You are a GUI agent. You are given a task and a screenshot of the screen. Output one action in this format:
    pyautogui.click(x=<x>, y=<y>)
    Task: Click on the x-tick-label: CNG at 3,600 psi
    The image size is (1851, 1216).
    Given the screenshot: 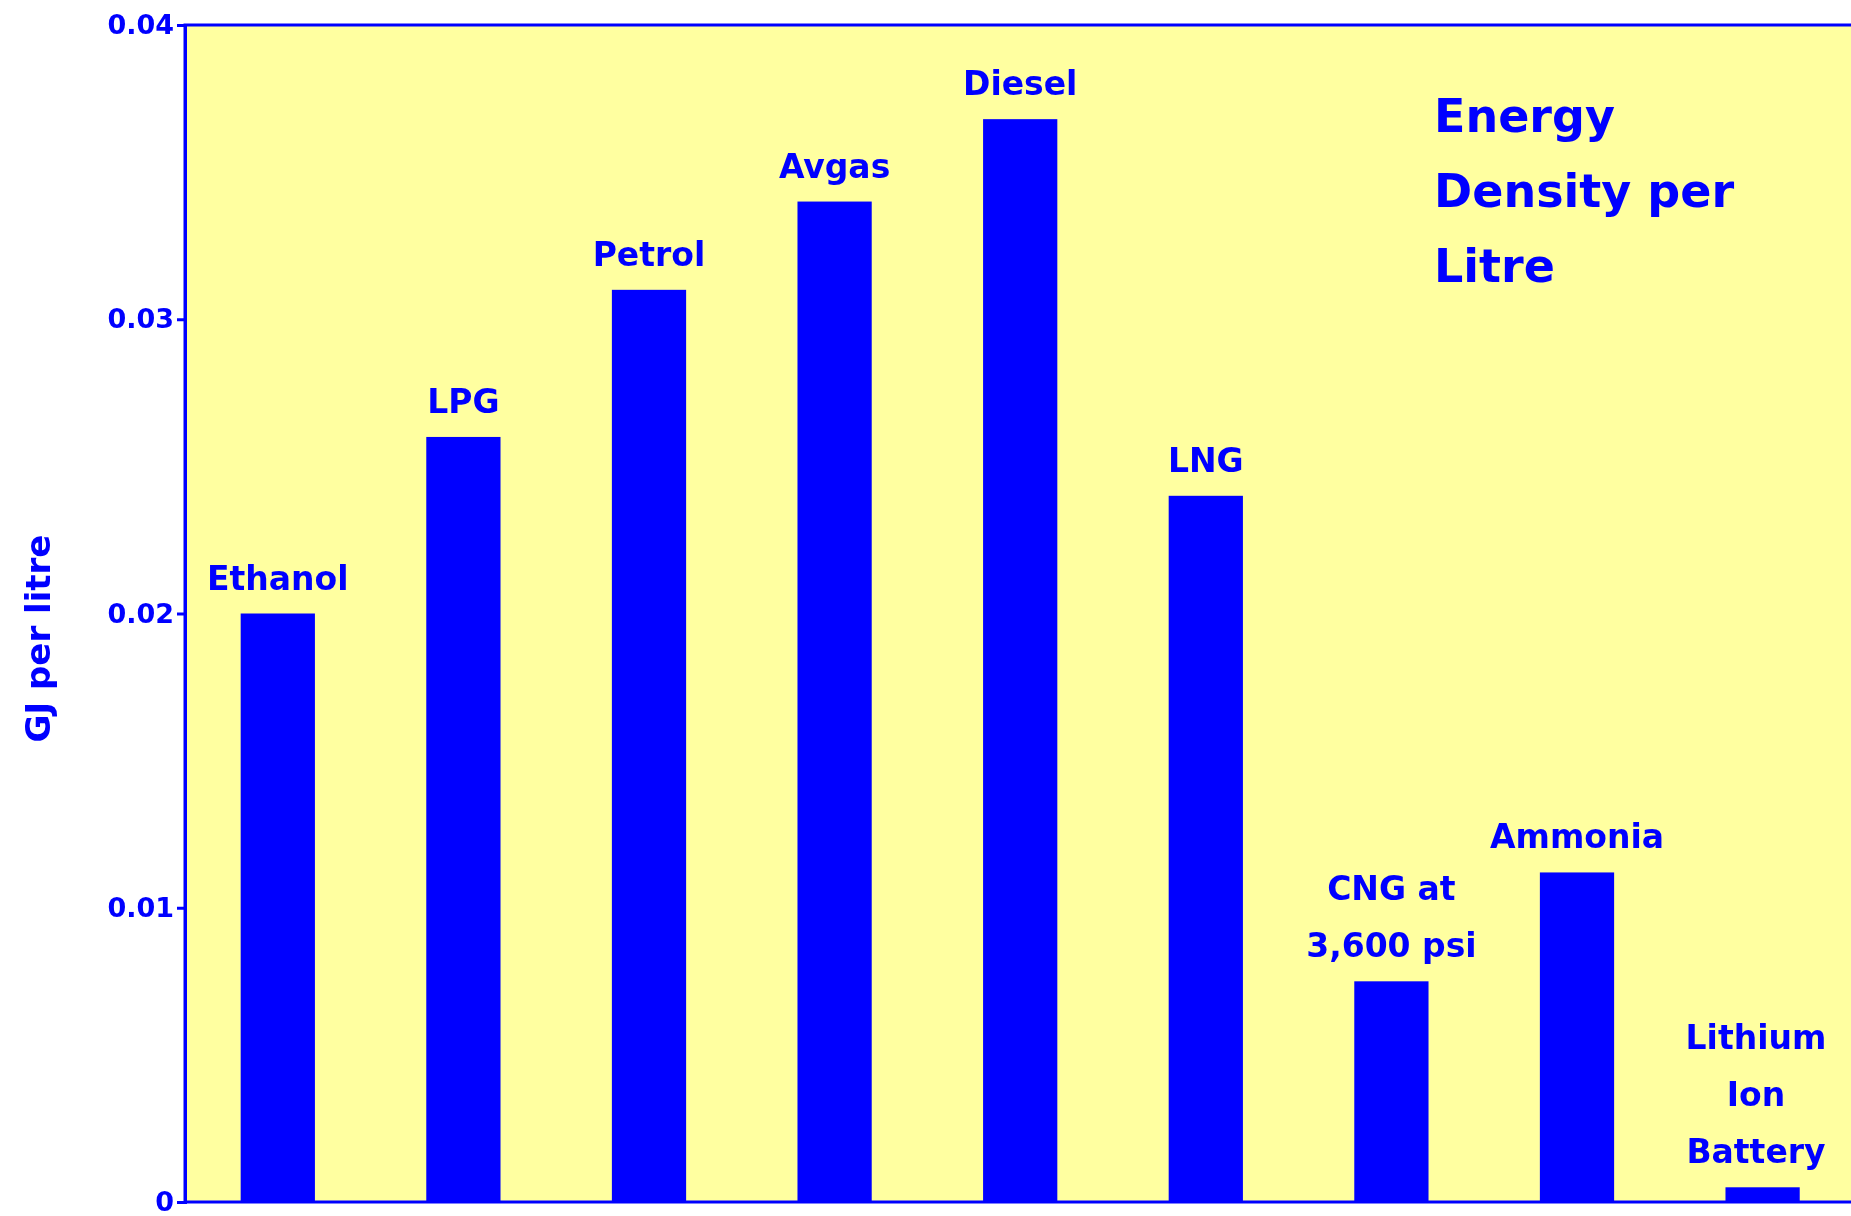 What is the action you would take?
    pyautogui.click(x=1391, y=917)
    